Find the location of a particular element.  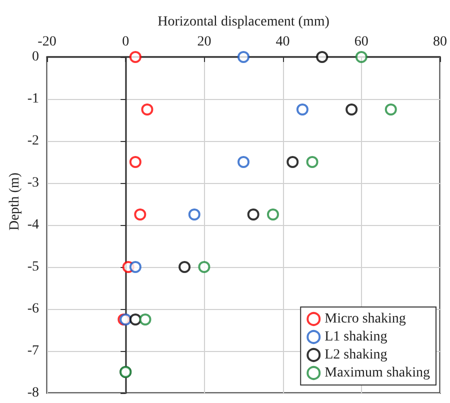

x-tick-label: 40 is located at coordinates (283, 42).